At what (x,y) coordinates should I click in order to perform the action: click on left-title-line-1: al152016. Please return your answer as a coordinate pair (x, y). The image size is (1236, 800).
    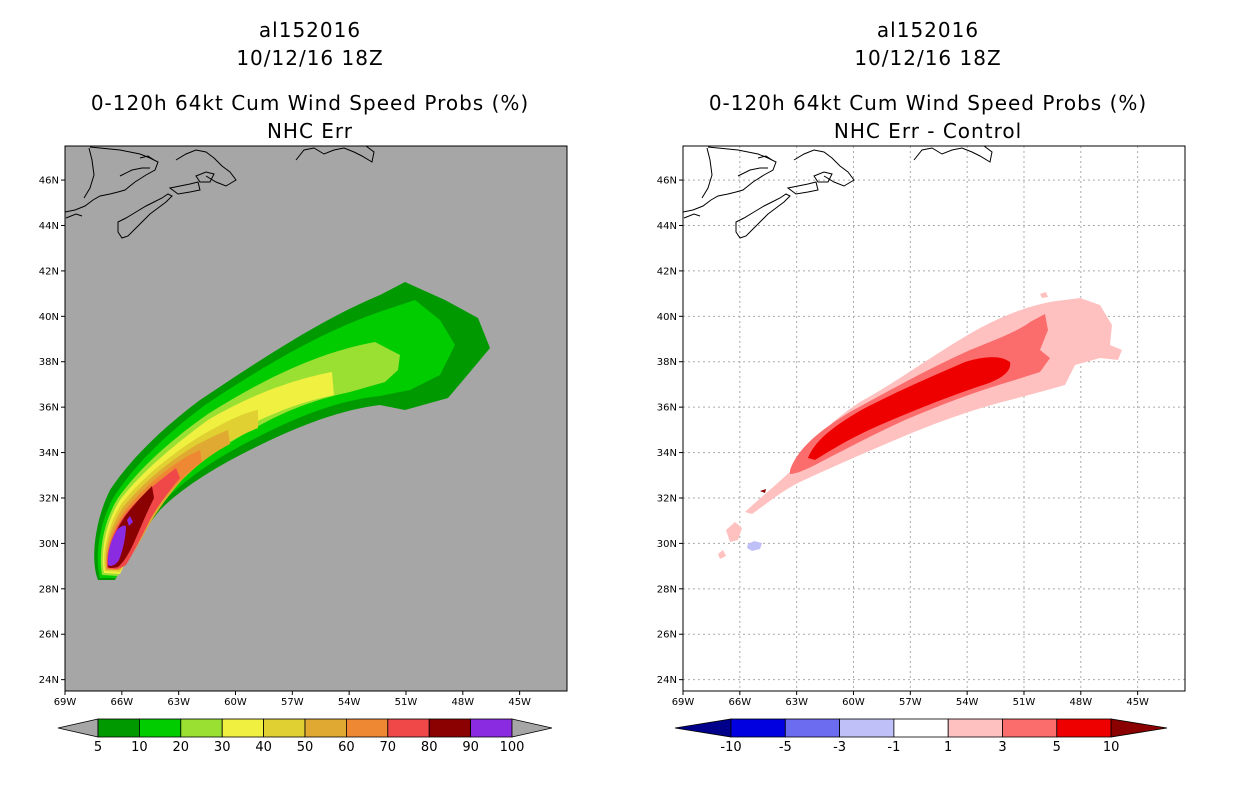
    Looking at the image, I should click on (310, 30).